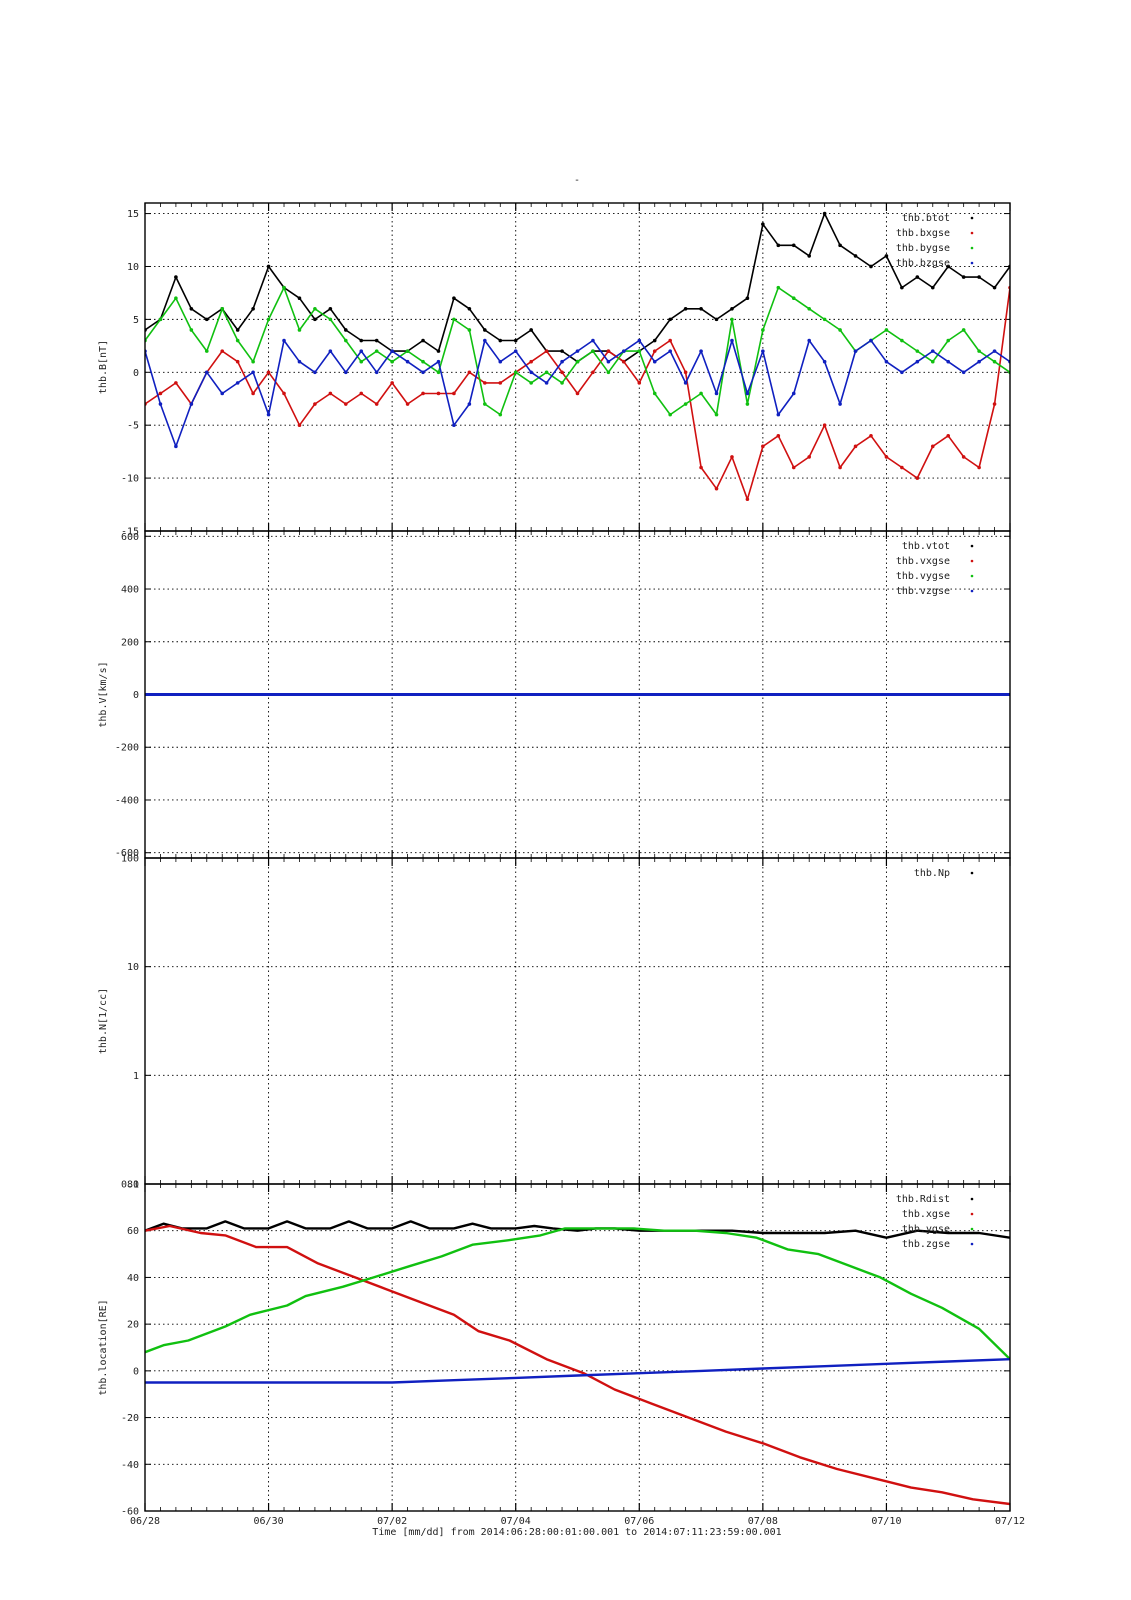 Image resolution: width=1131 pixels, height=1600 pixels. I want to click on legend-label: thb.xgse, so click(926, 1214).